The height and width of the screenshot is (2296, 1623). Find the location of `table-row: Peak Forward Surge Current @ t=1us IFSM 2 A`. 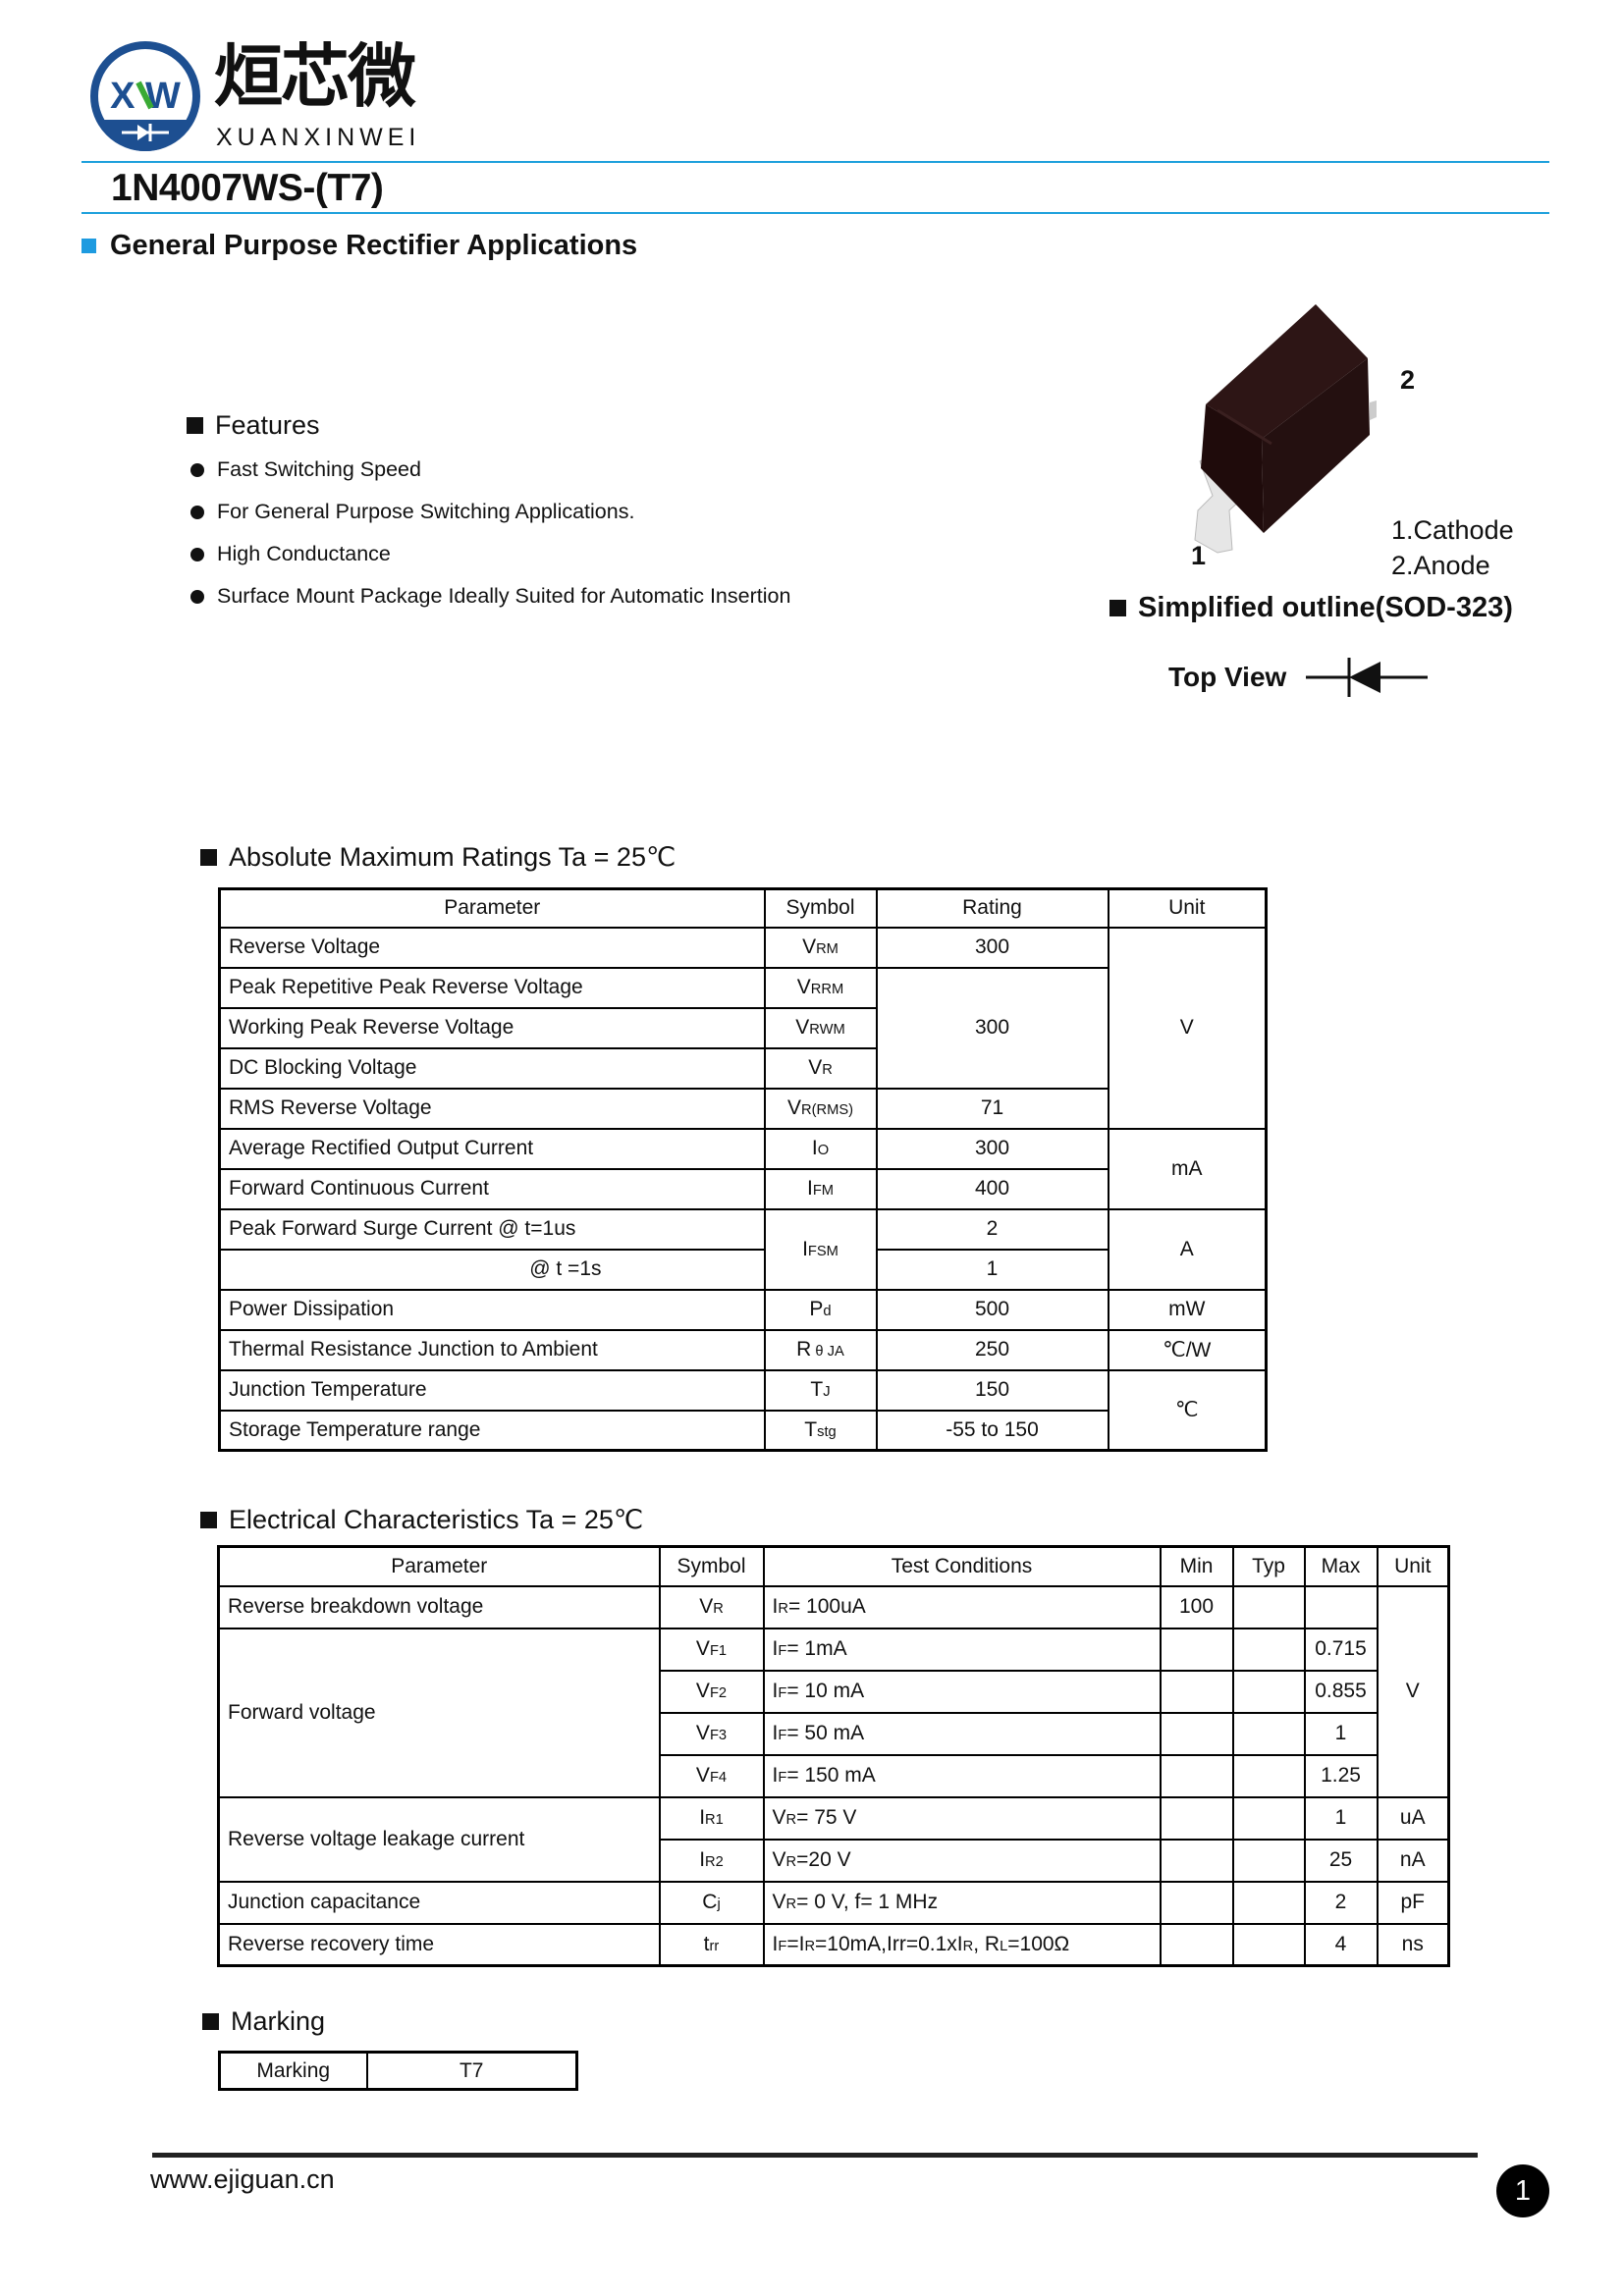

table-row: Peak Forward Surge Current @ t=1us IFSM 2 A is located at coordinates (743, 1249).